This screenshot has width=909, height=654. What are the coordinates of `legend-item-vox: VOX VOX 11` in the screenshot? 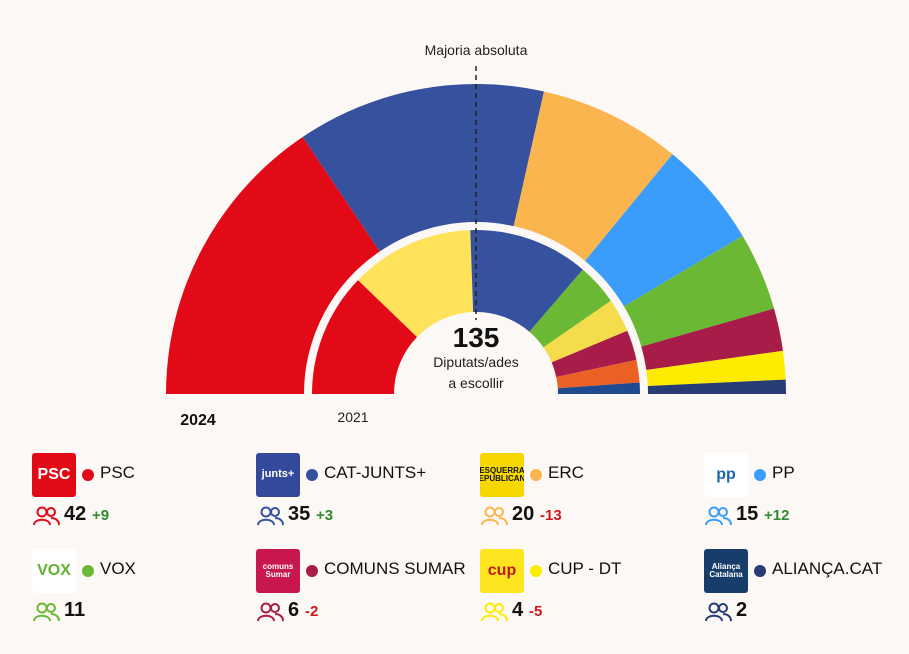 It's located at (142, 589).